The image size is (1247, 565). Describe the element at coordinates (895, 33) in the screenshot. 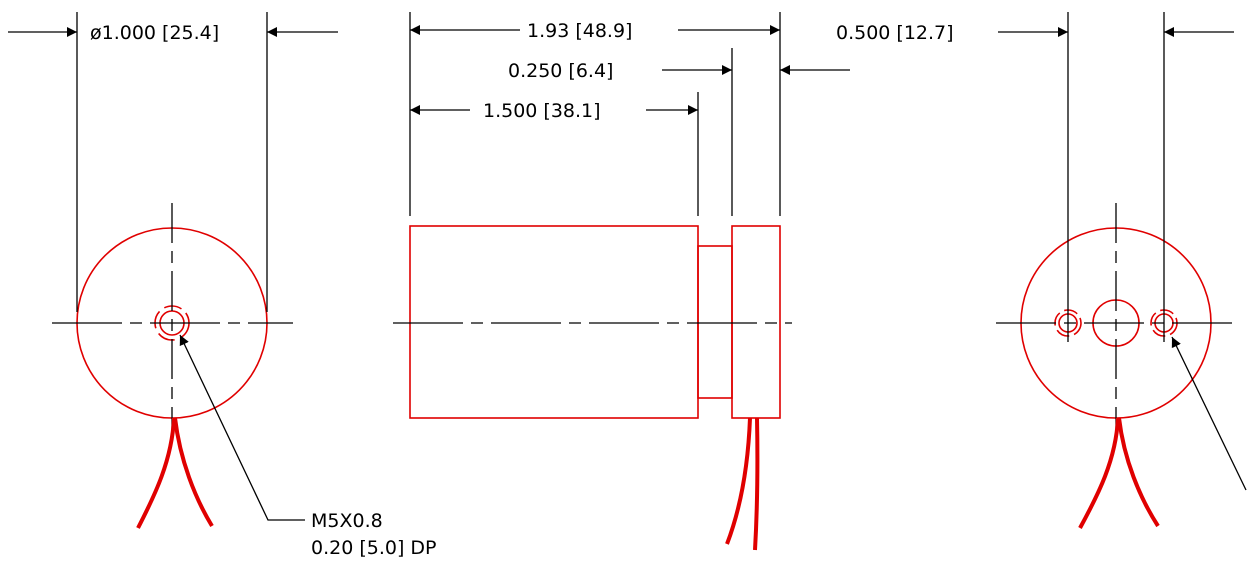

I see `dim-spacing-label: 0.500 [12.7]` at that location.